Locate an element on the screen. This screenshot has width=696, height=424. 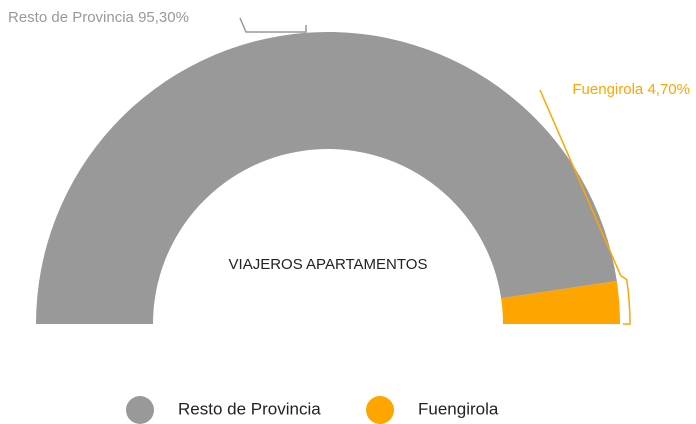
arc-segment is located at coordinates (560, 302).